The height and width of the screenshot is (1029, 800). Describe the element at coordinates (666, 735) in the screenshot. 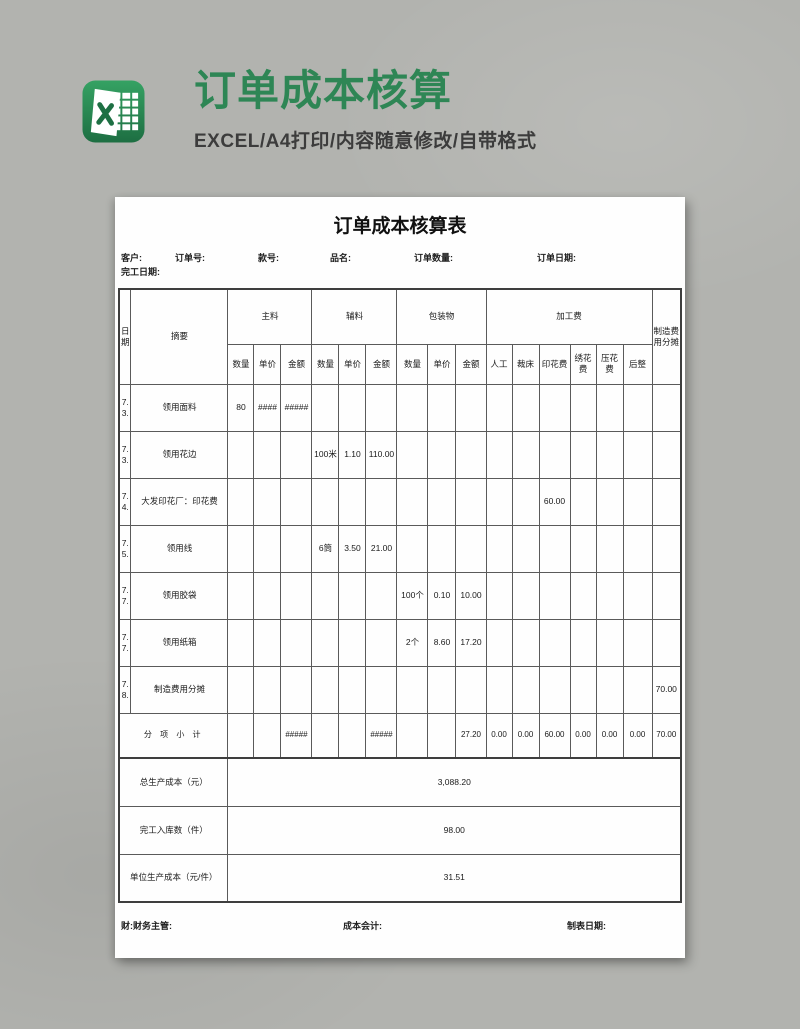

I see `subtotal-cell: 70.00` at that location.